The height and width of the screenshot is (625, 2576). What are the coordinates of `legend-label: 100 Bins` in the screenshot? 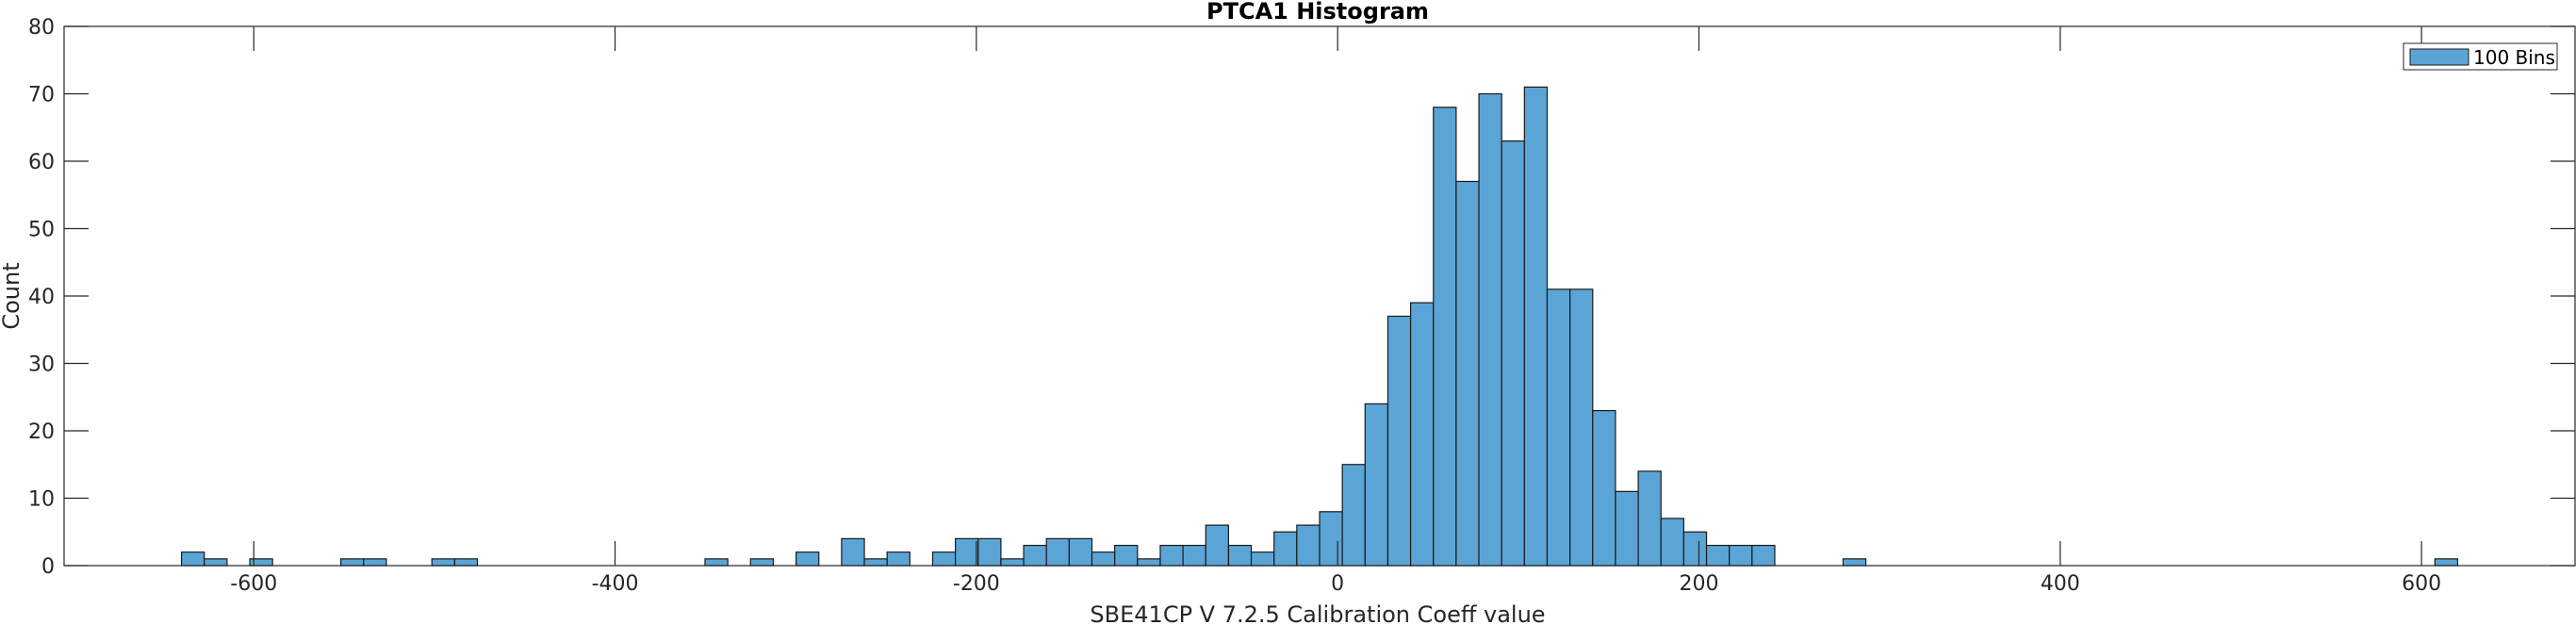 It's located at (2514, 57).